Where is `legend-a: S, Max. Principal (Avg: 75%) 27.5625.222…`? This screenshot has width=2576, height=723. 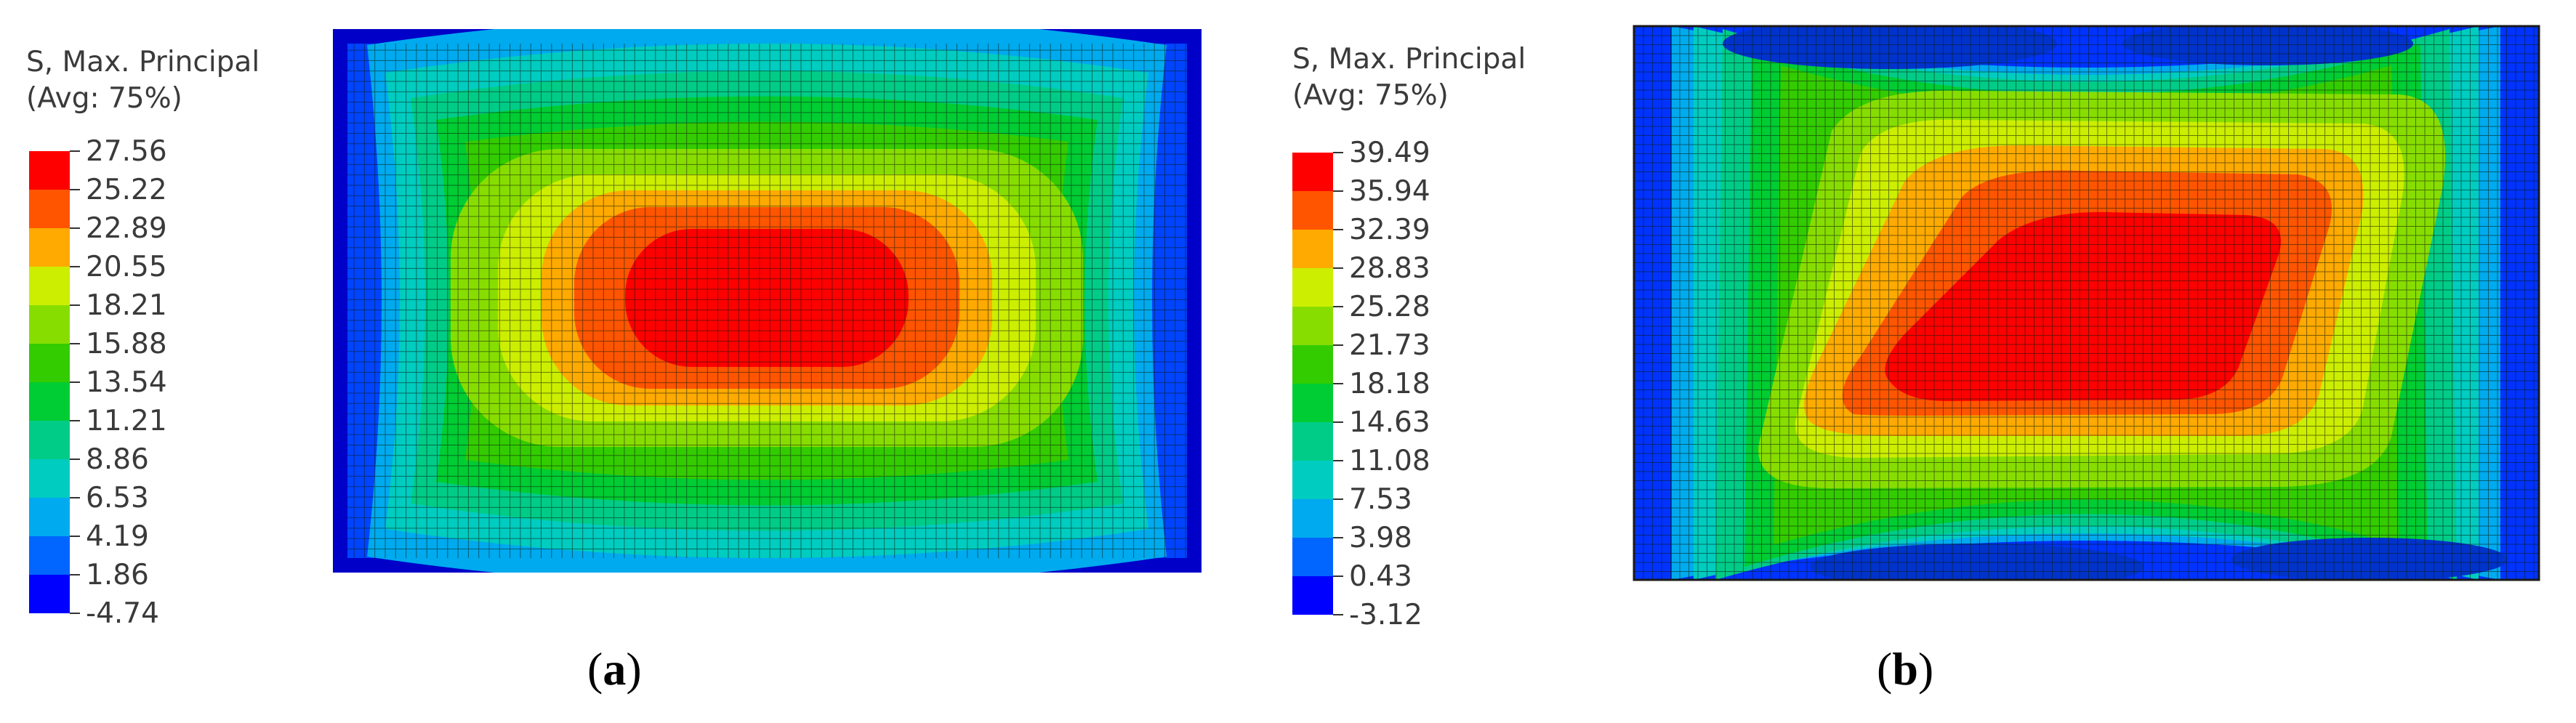 legend-a: S, Max. Principal (Avg: 75%) 27.5625.222… is located at coordinates (142, 338).